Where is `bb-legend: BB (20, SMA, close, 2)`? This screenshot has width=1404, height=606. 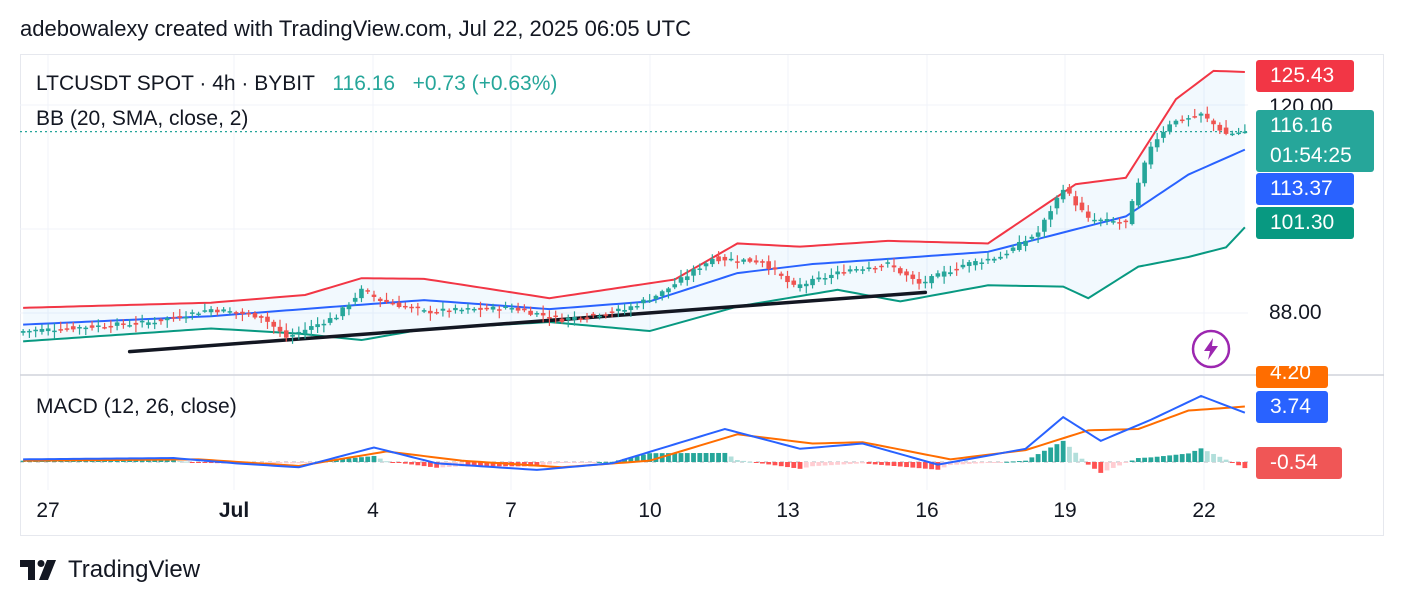 bb-legend: BB (20, SMA, close, 2) is located at coordinates (142, 118).